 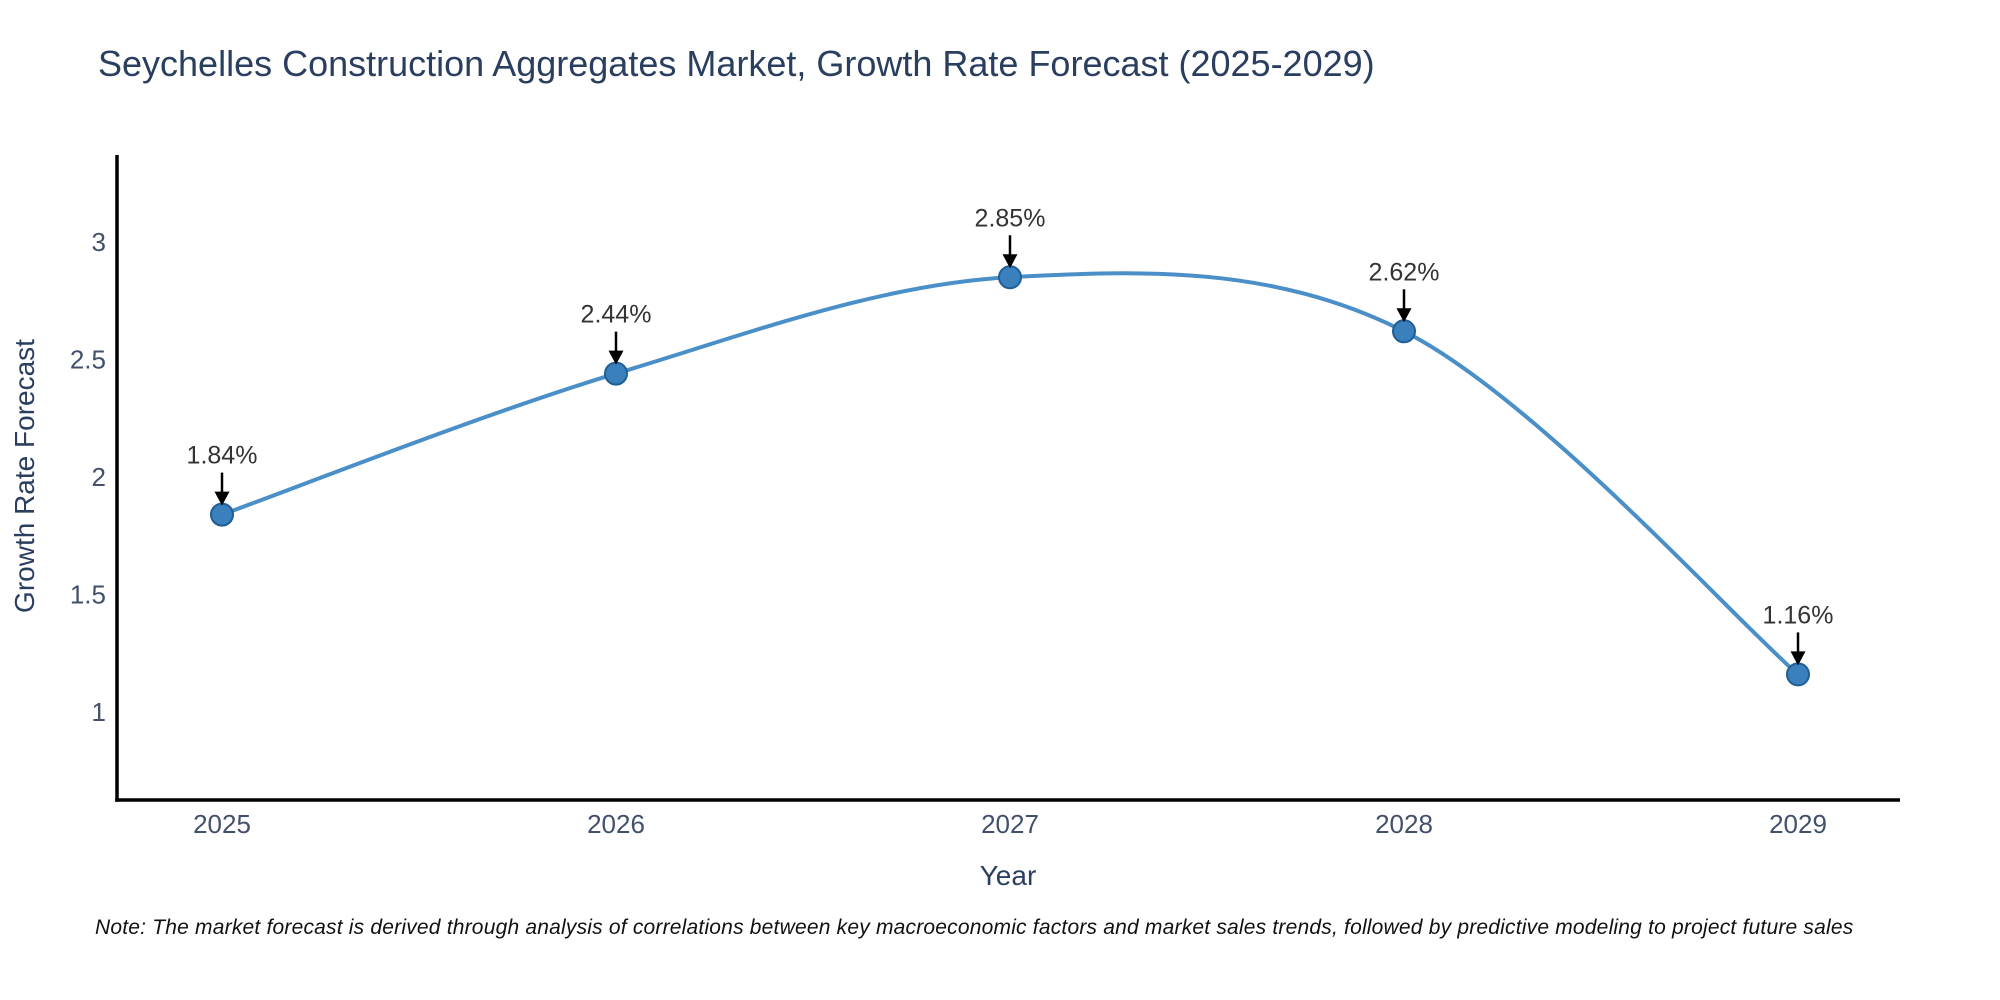 I want to click on x-tick-label: 2026, so click(x=616, y=824).